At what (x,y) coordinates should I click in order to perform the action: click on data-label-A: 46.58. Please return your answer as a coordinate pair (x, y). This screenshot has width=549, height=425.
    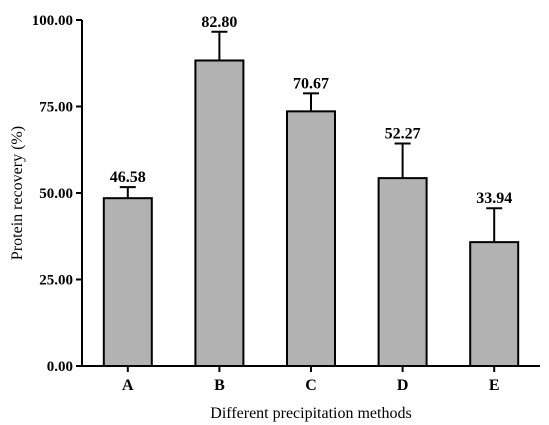
    Looking at the image, I should click on (128, 177).